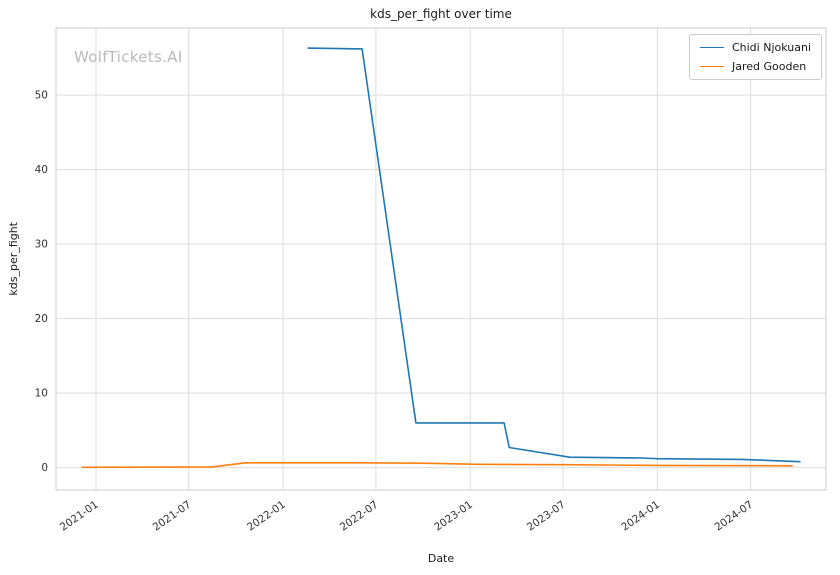 The width and height of the screenshot is (840, 575). What do you see at coordinates (41, 96) in the screenshot?
I see `y-tick-label: 50` at bounding box center [41, 96].